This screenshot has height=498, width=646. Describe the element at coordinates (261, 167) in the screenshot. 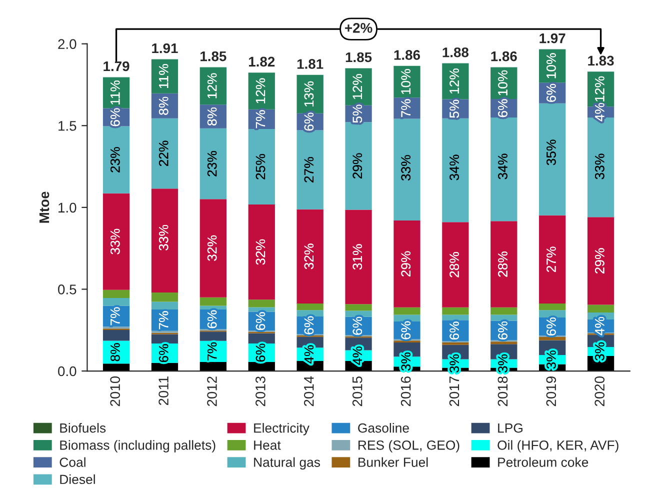

I see `annotation: 25%` at that location.